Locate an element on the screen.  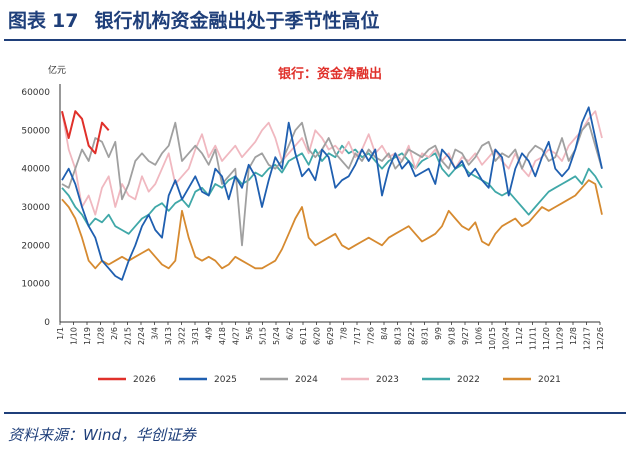
x-tick-label: 4/27 is located at coordinates (236, 336).